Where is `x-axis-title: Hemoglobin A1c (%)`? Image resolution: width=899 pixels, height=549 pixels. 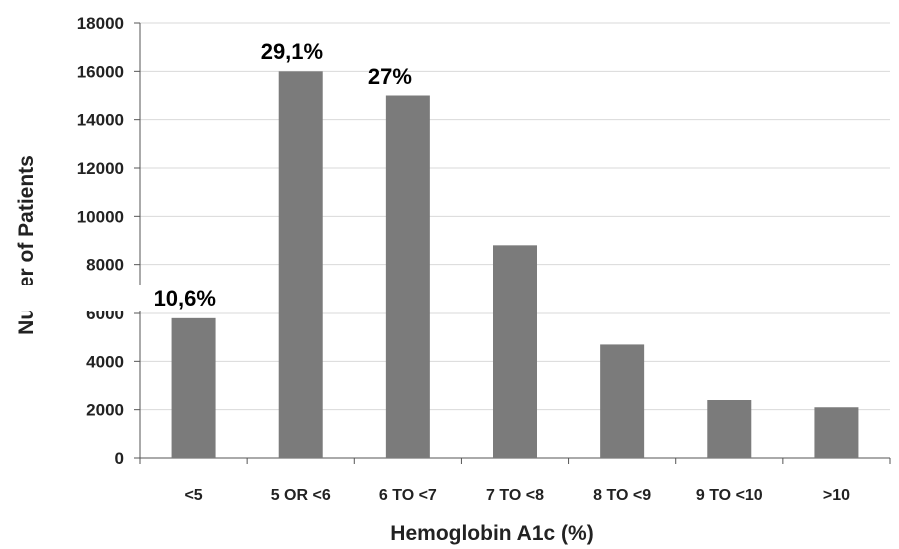 x-axis-title: Hemoglobin A1c (%) is located at coordinates (491, 533).